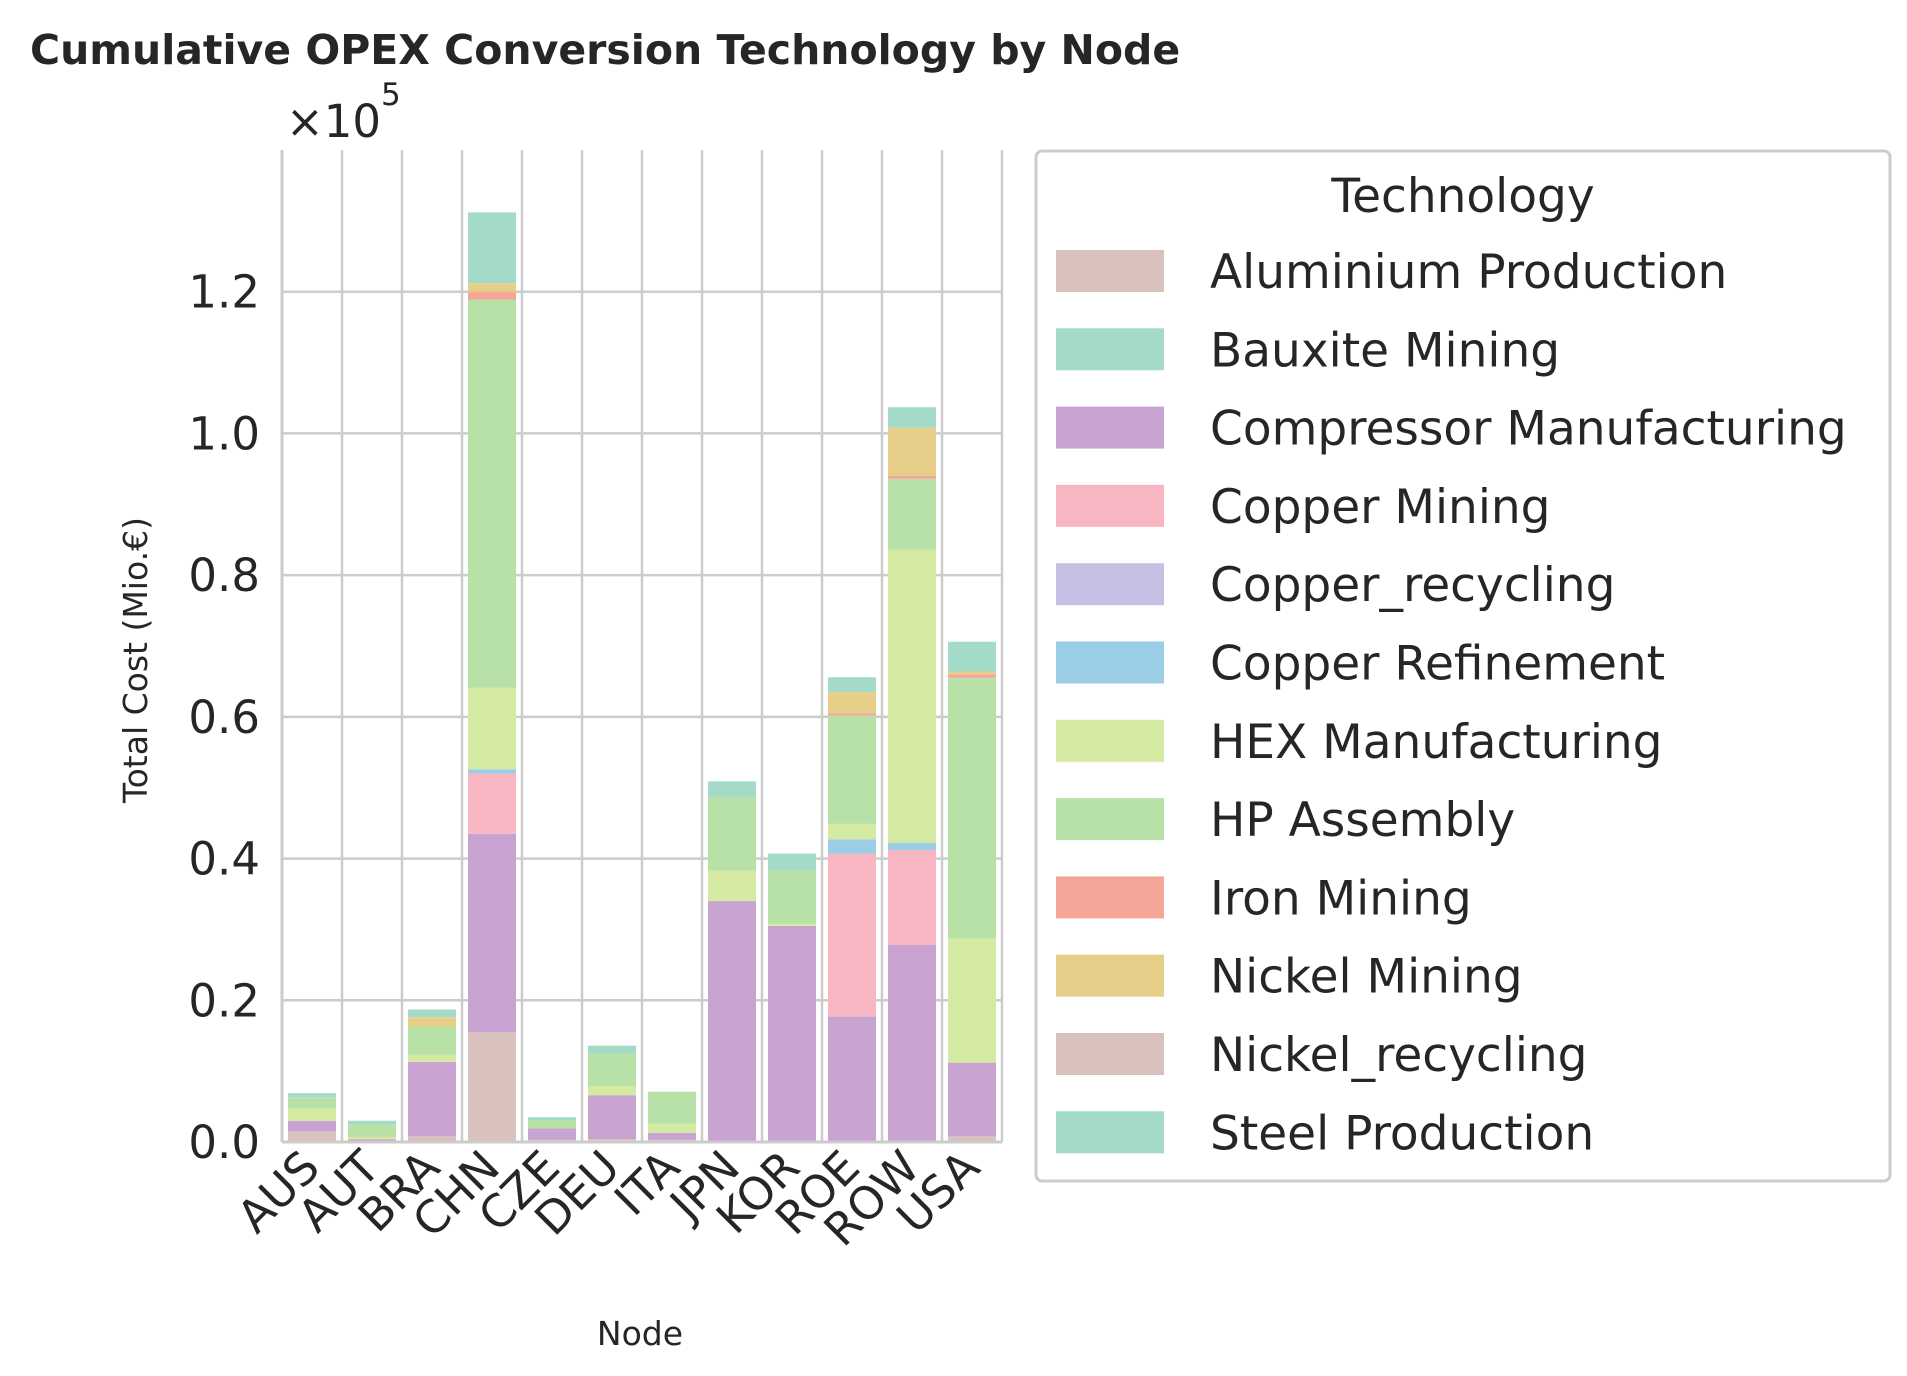 This screenshot has width=1907, height=1376. I want to click on y-scale-exponent: 5, so click(391, 95).